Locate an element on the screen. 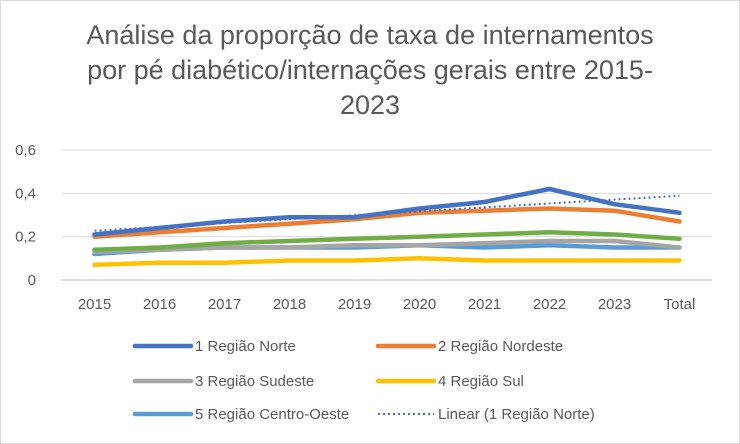 The width and height of the screenshot is (740, 444). x-tick-label: 2018 is located at coordinates (289, 304).